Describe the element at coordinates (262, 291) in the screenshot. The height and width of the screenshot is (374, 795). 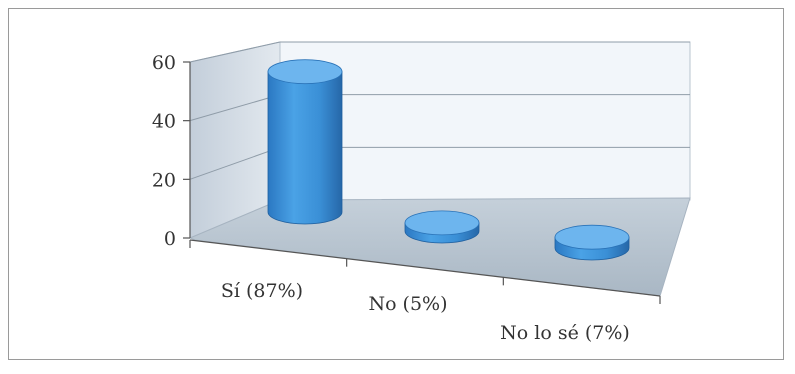
I see `x-category-label: Sí (87%)` at that location.